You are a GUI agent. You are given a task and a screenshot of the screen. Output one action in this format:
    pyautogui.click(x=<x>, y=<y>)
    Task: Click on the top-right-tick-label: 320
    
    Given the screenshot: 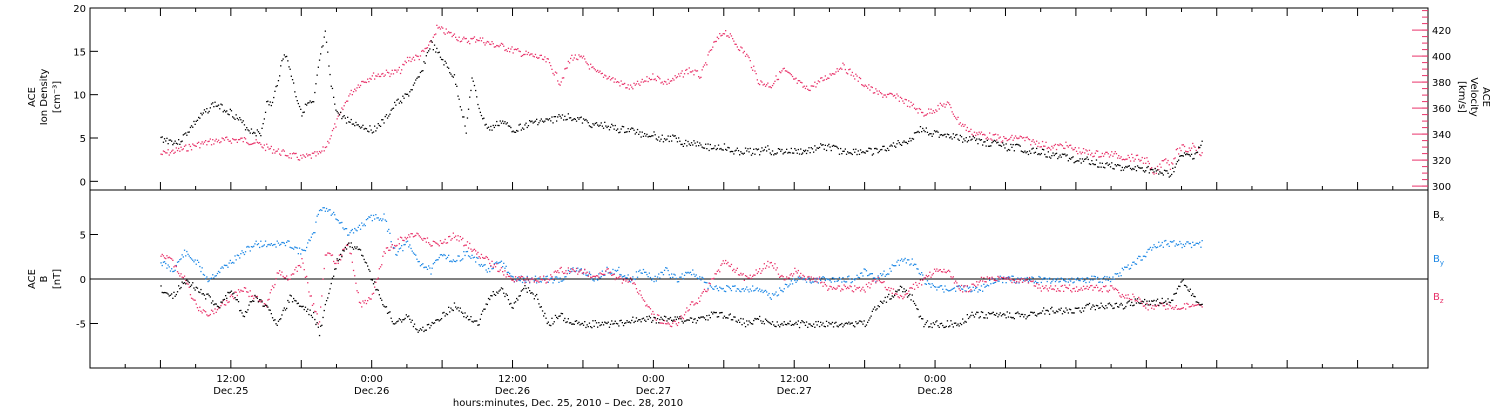 What is the action you would take?
    pyautogui.click(x=1441, y=161)
    